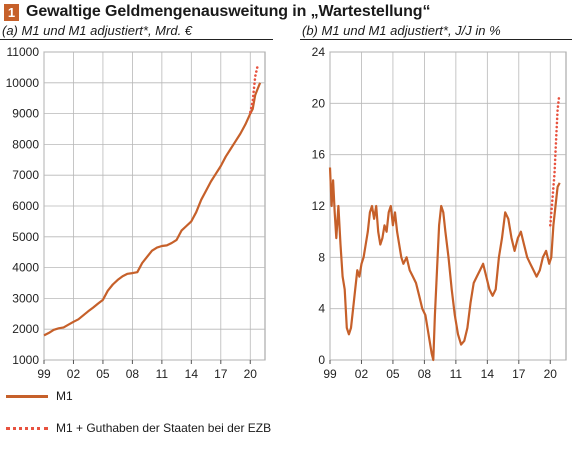 The height and width of the screenshot is (455, 572). What do you see at coordinates (25, 114) in the screenshot?
I see `chart-a-ytick-label: 9000` at bounding box center [25, 114].